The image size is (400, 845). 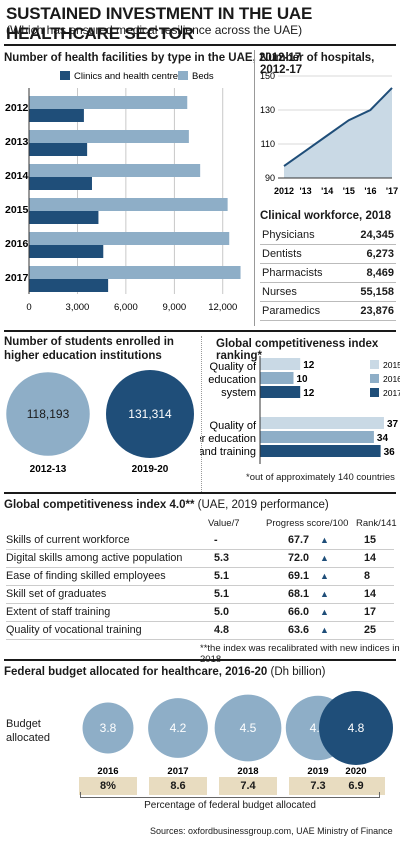 What do you see at coordinates (383, 438) in the screenshot?
I see `ranking-value-label: 34` at bounding box center [383, 438].